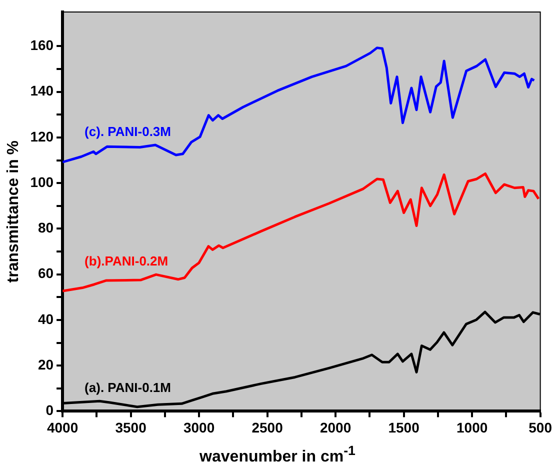 This screenshot has width=555, height=471. Describe the element at coordinates (199, 427) in the screenshot. I see `x-tick-label: 3000` at that location.